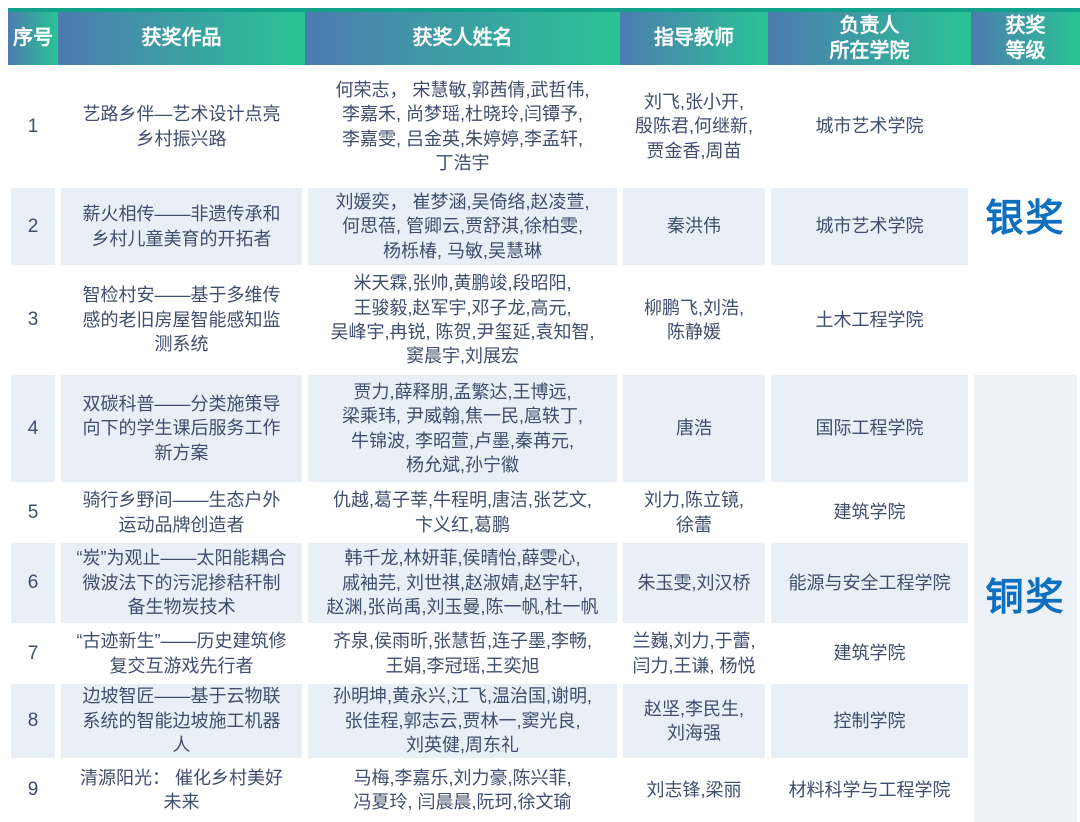  I want to click on work-cell: 骑行乡野间——生态户外 运动品牌创造者, so click(181, 512).